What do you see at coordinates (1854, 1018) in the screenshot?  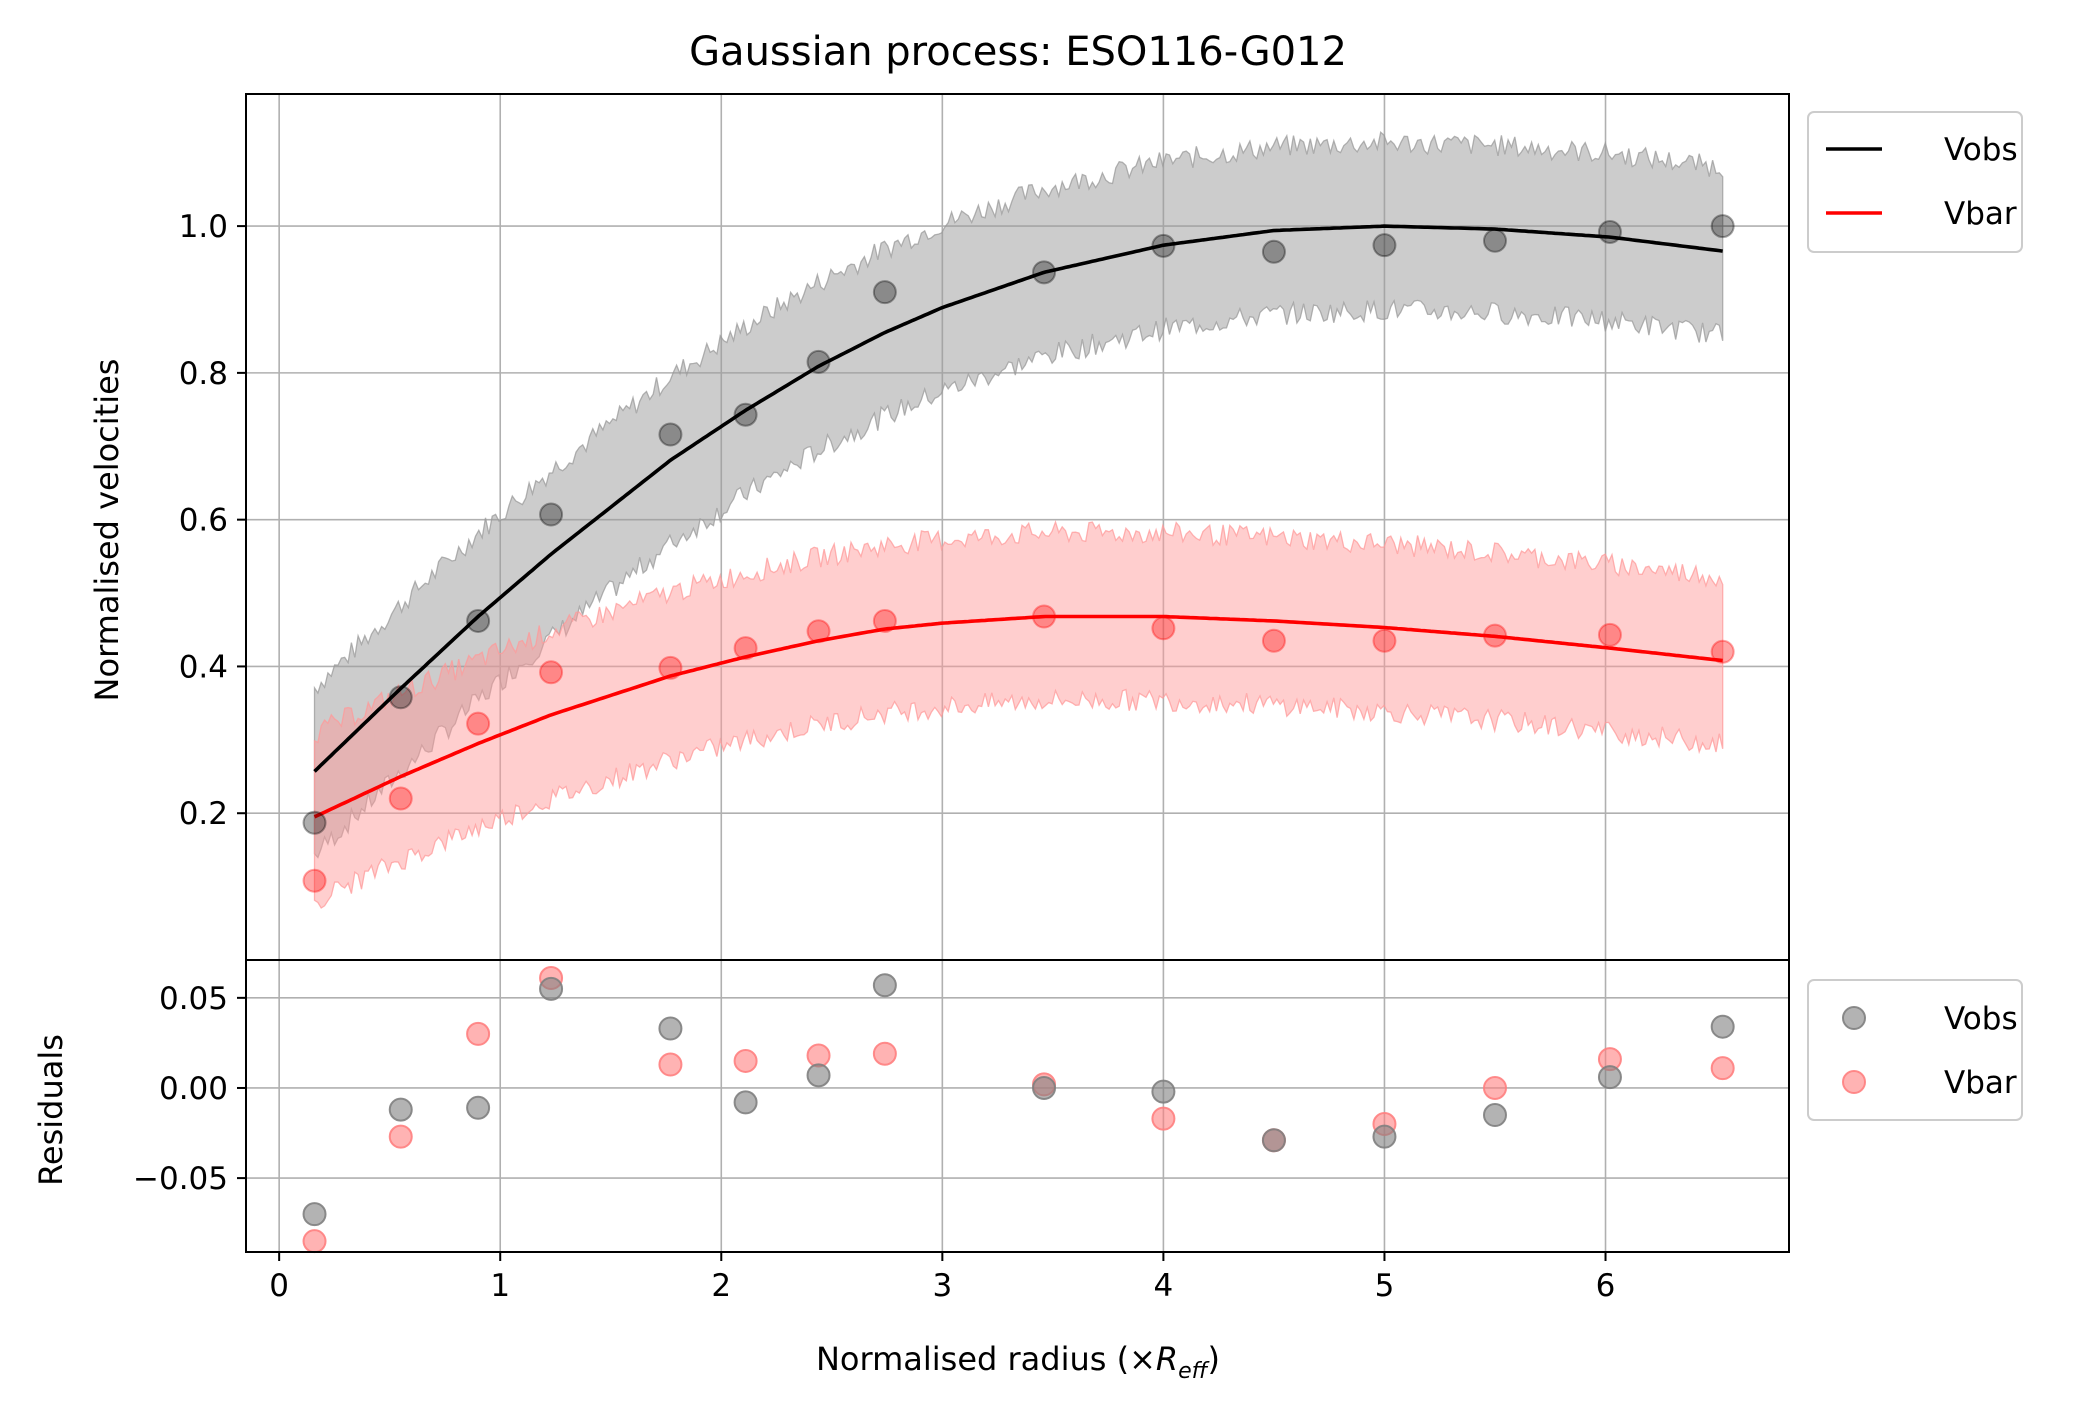 I see `legend-marker-vobs` at bounding box center [1854, 1018].